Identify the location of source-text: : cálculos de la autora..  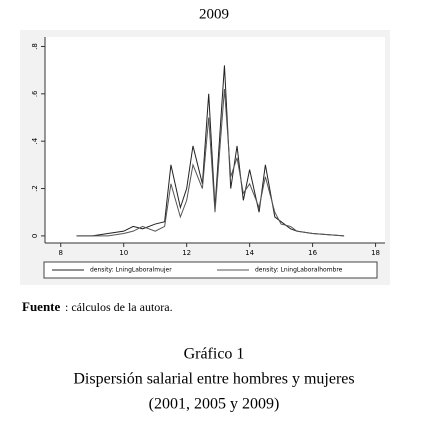
(119, 307).